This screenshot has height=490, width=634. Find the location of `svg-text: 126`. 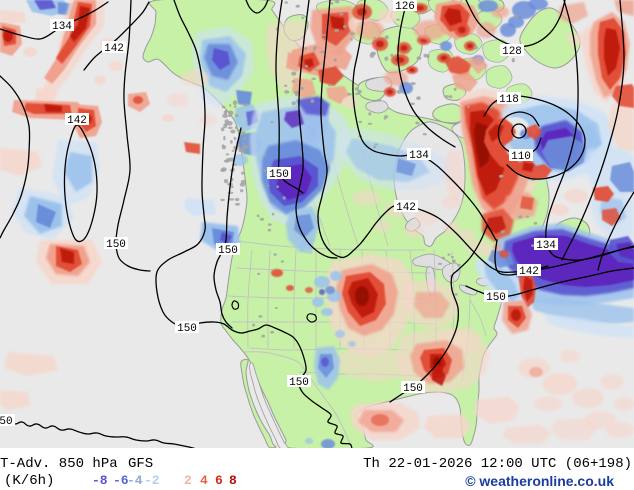

svg-text: 126 is located at coordinates (405, 7).